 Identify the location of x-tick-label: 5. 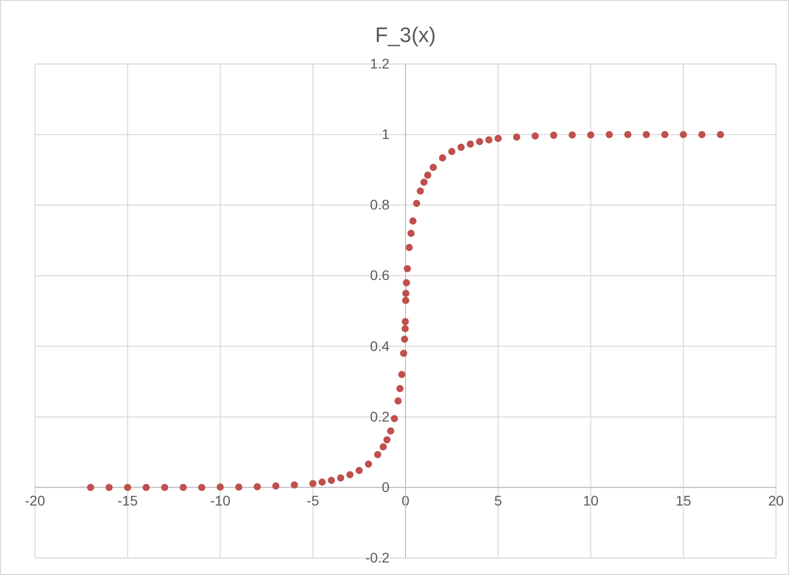
(498, 500).